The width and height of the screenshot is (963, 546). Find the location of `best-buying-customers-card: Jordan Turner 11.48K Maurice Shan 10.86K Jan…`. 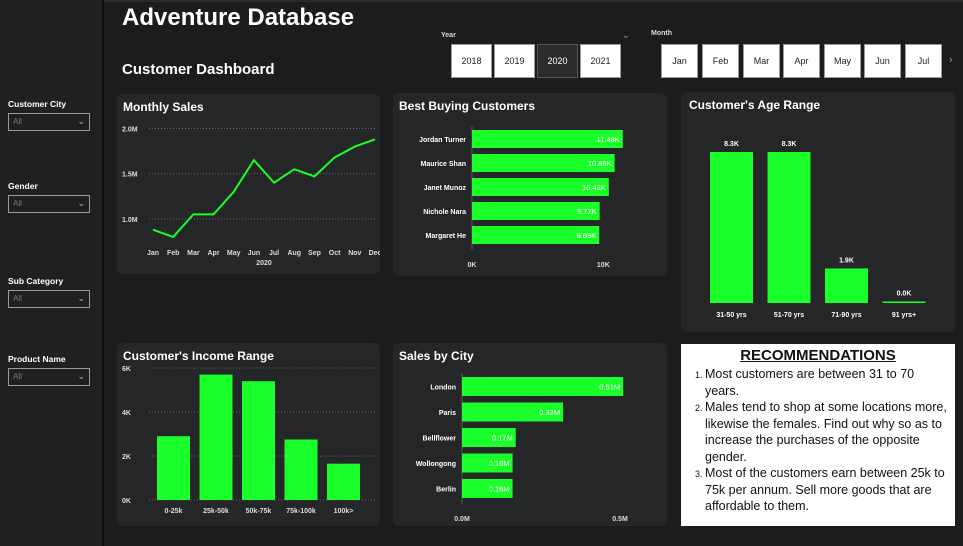

best-buying-customers-card: Jordan Turner 11.48K Maurice Shan 10.86K Jan… is located at coordinates (530, 184).